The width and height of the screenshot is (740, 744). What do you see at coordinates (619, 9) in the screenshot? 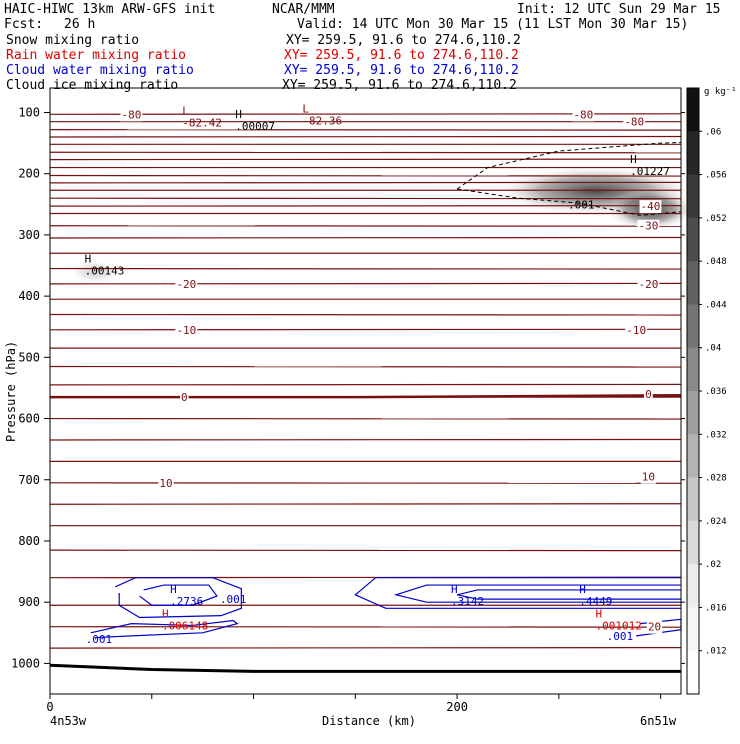
I see `header-init: Init: 12 UTC Sun 29 Mar 15` at bounding box center [619, 9].